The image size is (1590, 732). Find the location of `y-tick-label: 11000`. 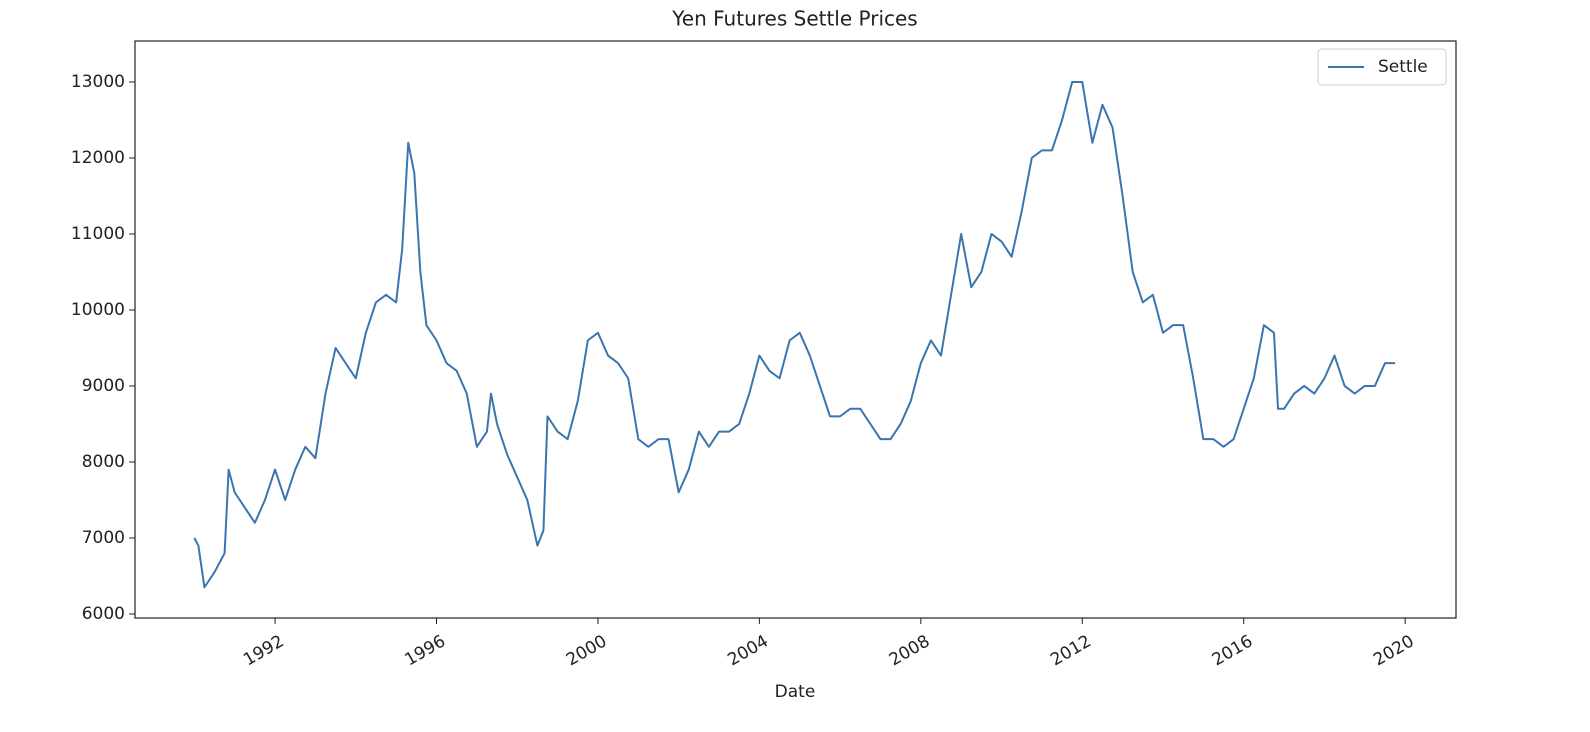

y-tick-label: 11000 is located at coordinates (98, 234).